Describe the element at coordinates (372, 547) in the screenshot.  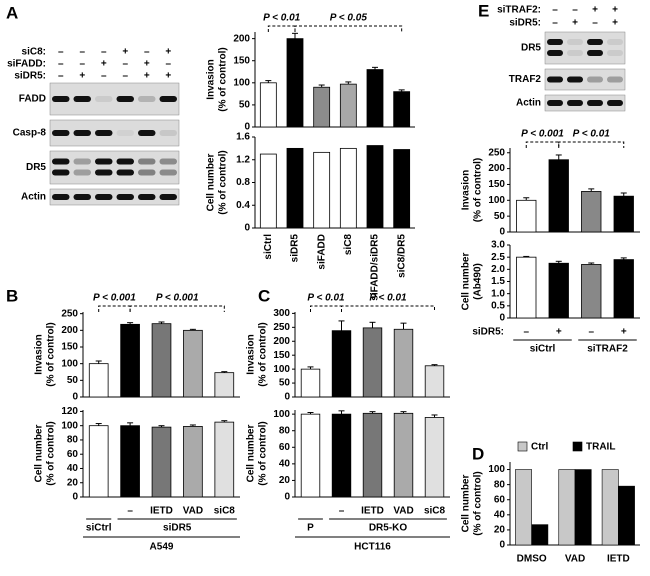
I see `cell-line-label: HCT116` at that location.